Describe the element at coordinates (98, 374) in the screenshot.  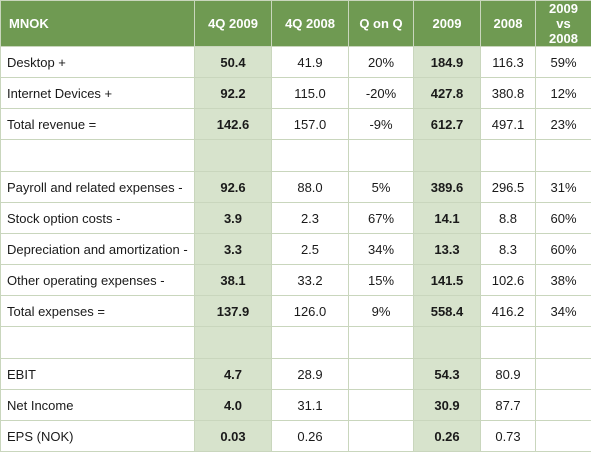
I see `row-label: EBIT` at that location.